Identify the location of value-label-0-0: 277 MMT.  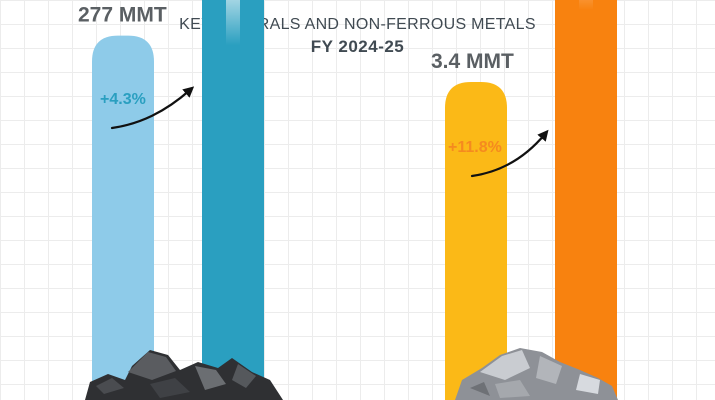
(122, 15).